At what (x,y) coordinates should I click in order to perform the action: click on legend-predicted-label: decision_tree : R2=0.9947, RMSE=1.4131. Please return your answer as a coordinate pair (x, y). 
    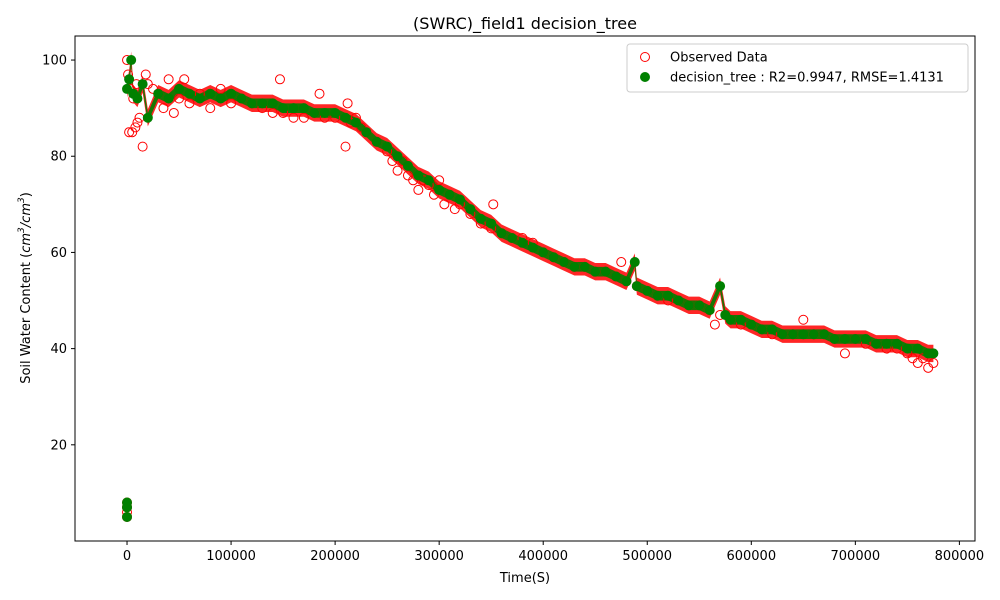
    Looking at the image, I should click on (807, 78).